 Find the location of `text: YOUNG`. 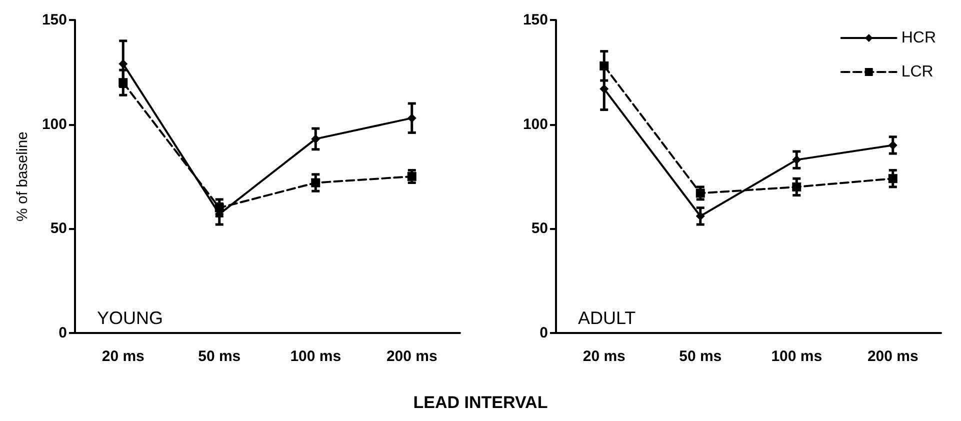

text: YOUNG is located at coordinates (130, 318).